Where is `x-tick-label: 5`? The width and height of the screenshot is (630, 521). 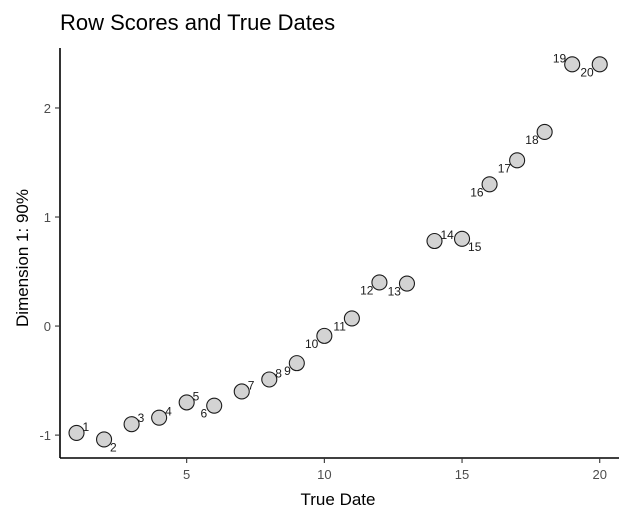
x-tick-label: 5 is located at coordinates (186, 474).